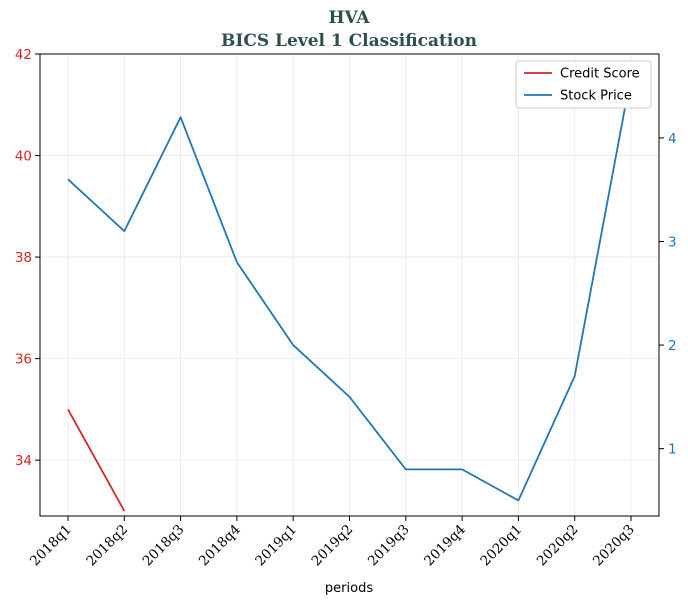 This screenshot has width=688, height=605. Describe the element at coordinates (501, 546) in the screenshot. I see `x-tick-label: 2020q1` at that location.